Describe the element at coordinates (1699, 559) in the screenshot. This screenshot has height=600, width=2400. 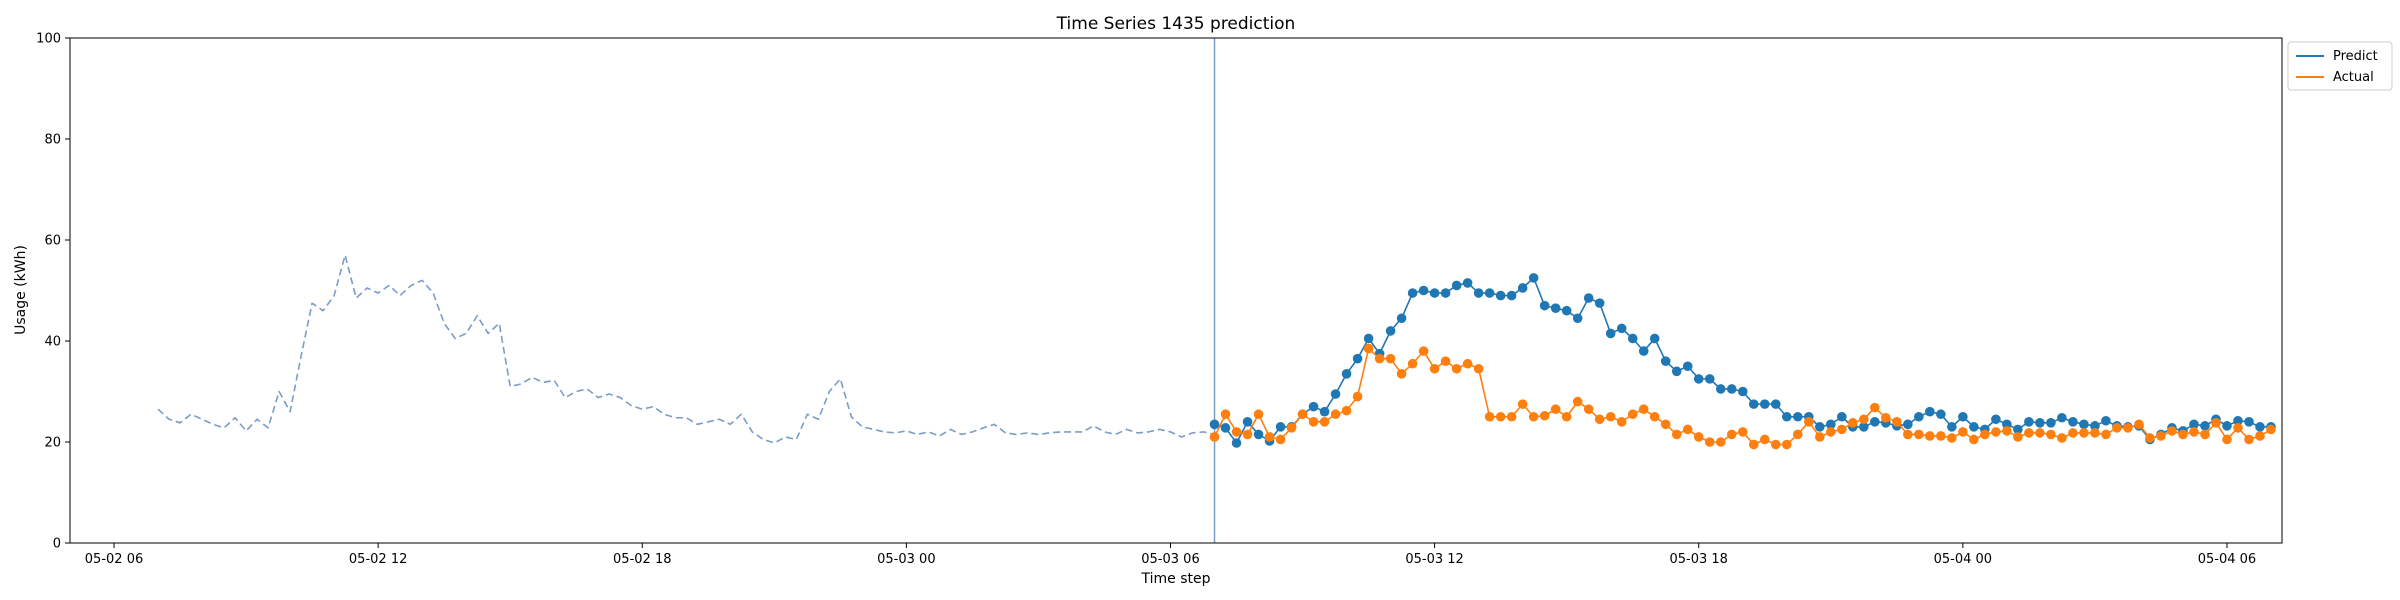
I see `x-tick-label: 05-03 18` at that location.